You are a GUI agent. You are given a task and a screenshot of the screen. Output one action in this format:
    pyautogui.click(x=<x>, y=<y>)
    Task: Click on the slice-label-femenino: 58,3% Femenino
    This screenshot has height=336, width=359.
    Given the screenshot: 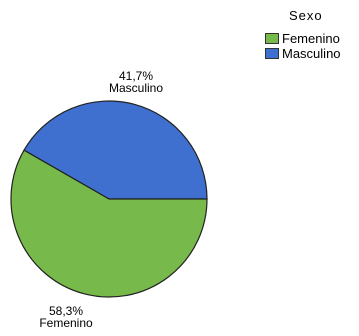 What is the action you would take?
    pyautogui.click(x=65, y=317)
    